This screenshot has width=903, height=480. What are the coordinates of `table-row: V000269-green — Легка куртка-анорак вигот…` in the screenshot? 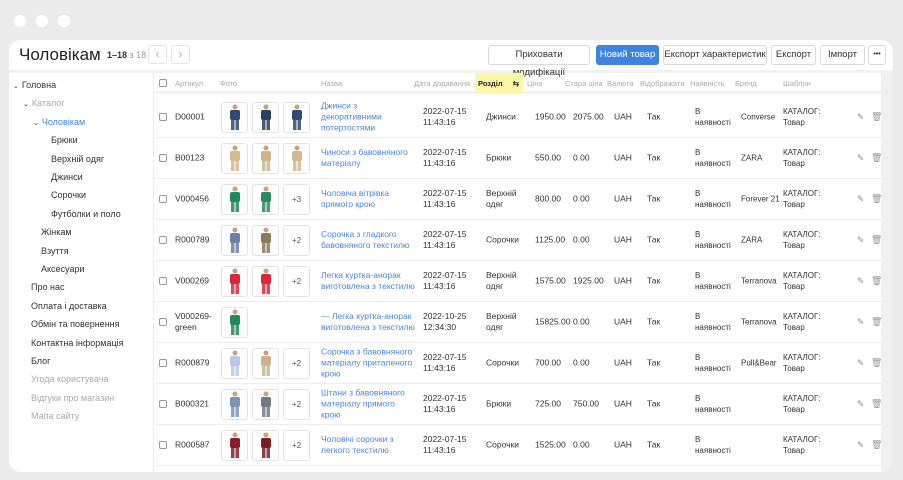 It's located at (524, 322).